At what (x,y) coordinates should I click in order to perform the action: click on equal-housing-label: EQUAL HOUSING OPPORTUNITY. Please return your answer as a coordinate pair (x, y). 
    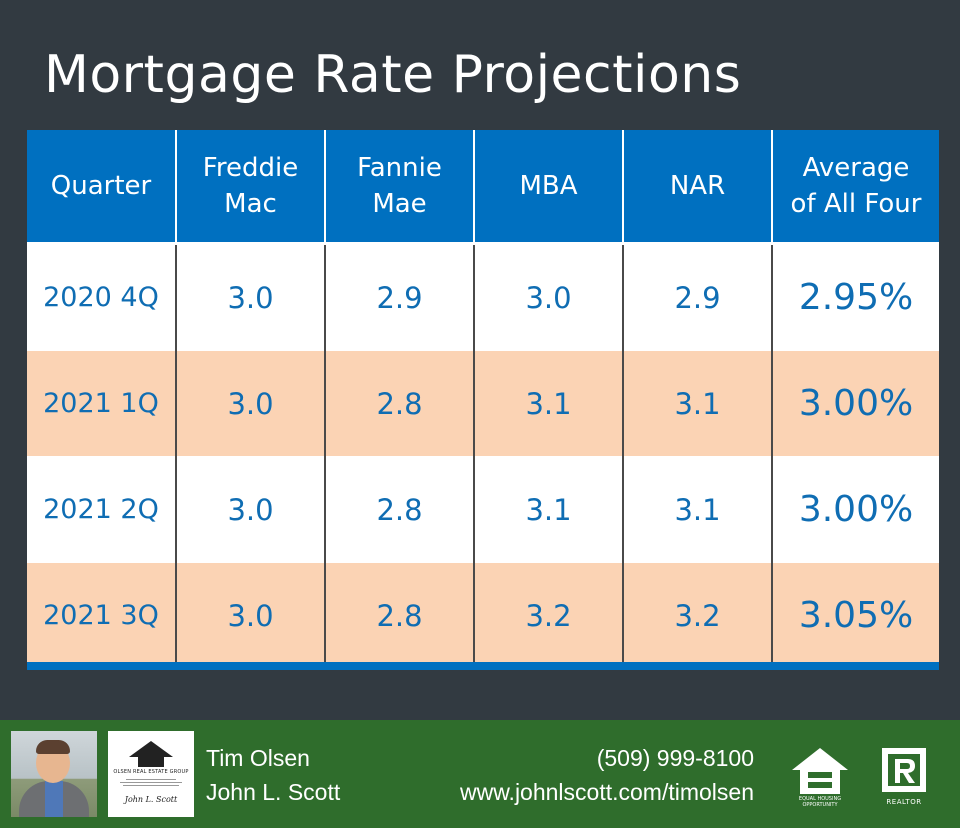
    Looking at the image, I should click on (820, 802).